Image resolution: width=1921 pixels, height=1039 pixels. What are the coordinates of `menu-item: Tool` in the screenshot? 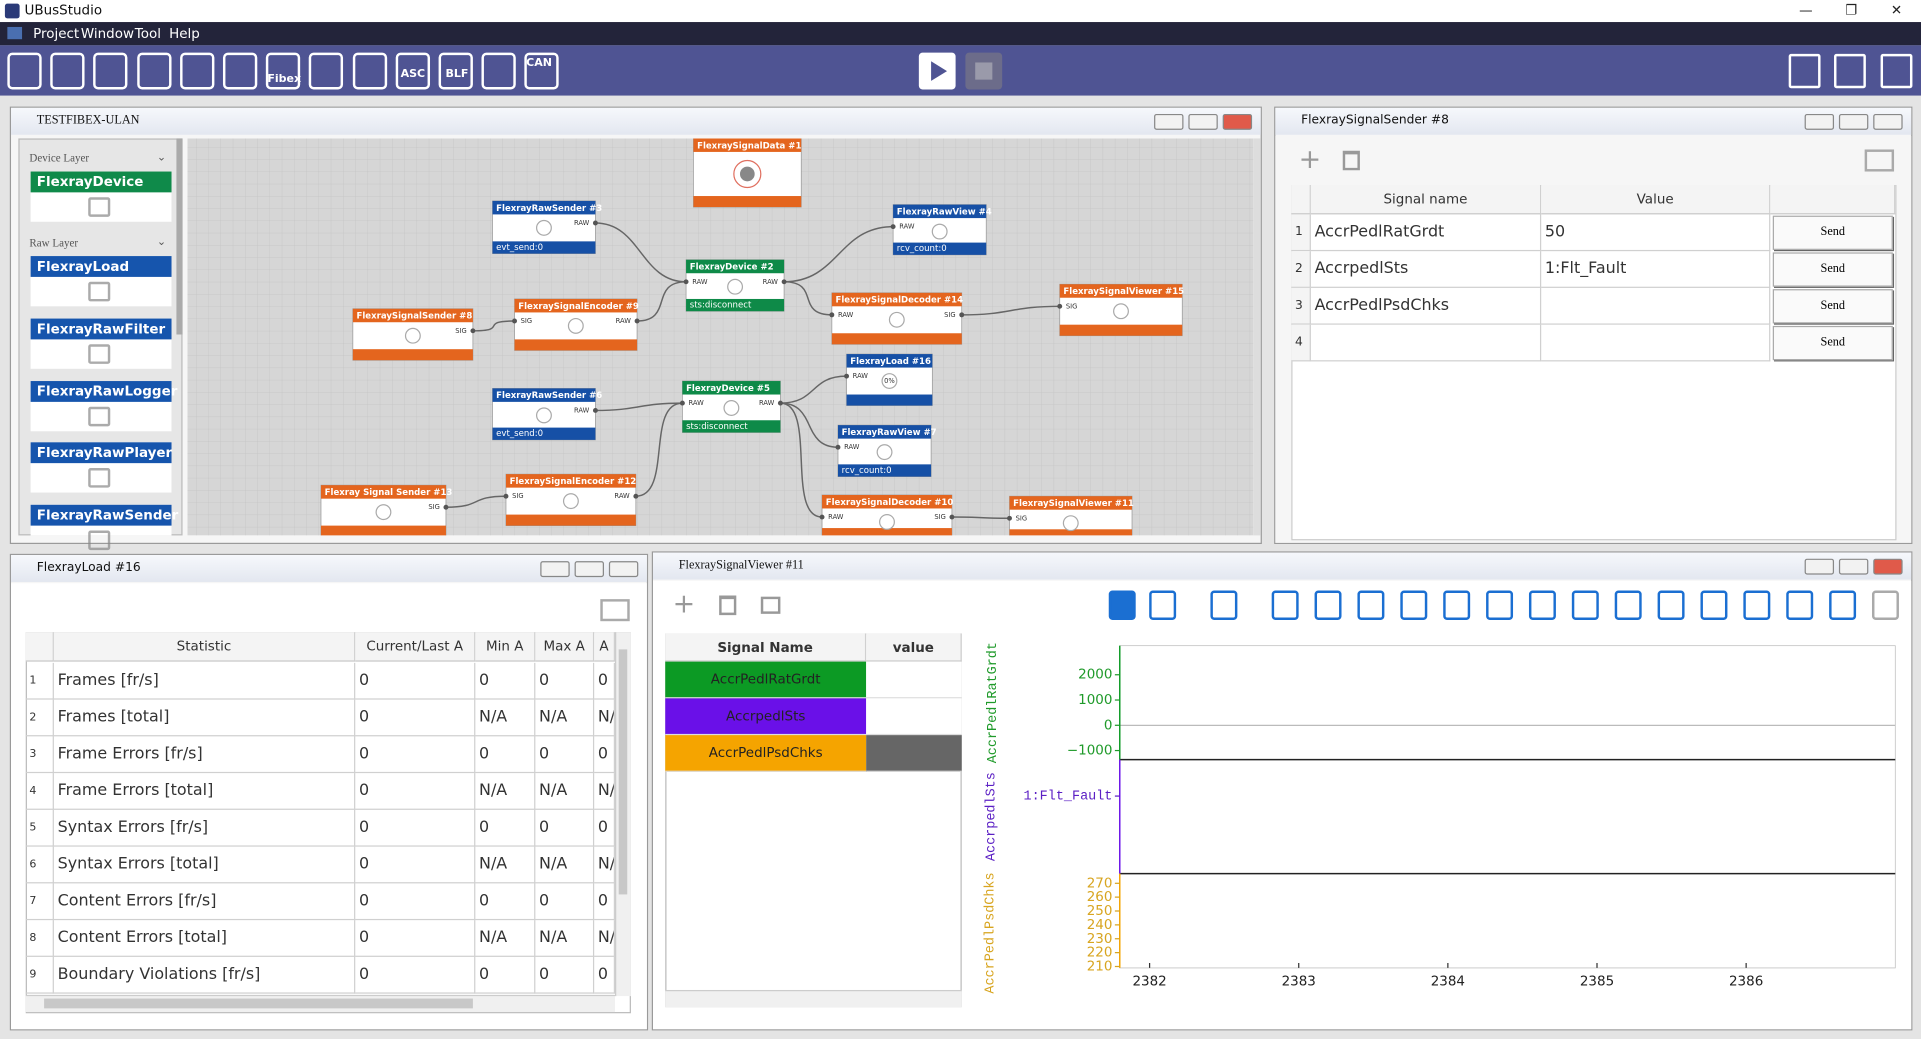 It's located at (147, 33).